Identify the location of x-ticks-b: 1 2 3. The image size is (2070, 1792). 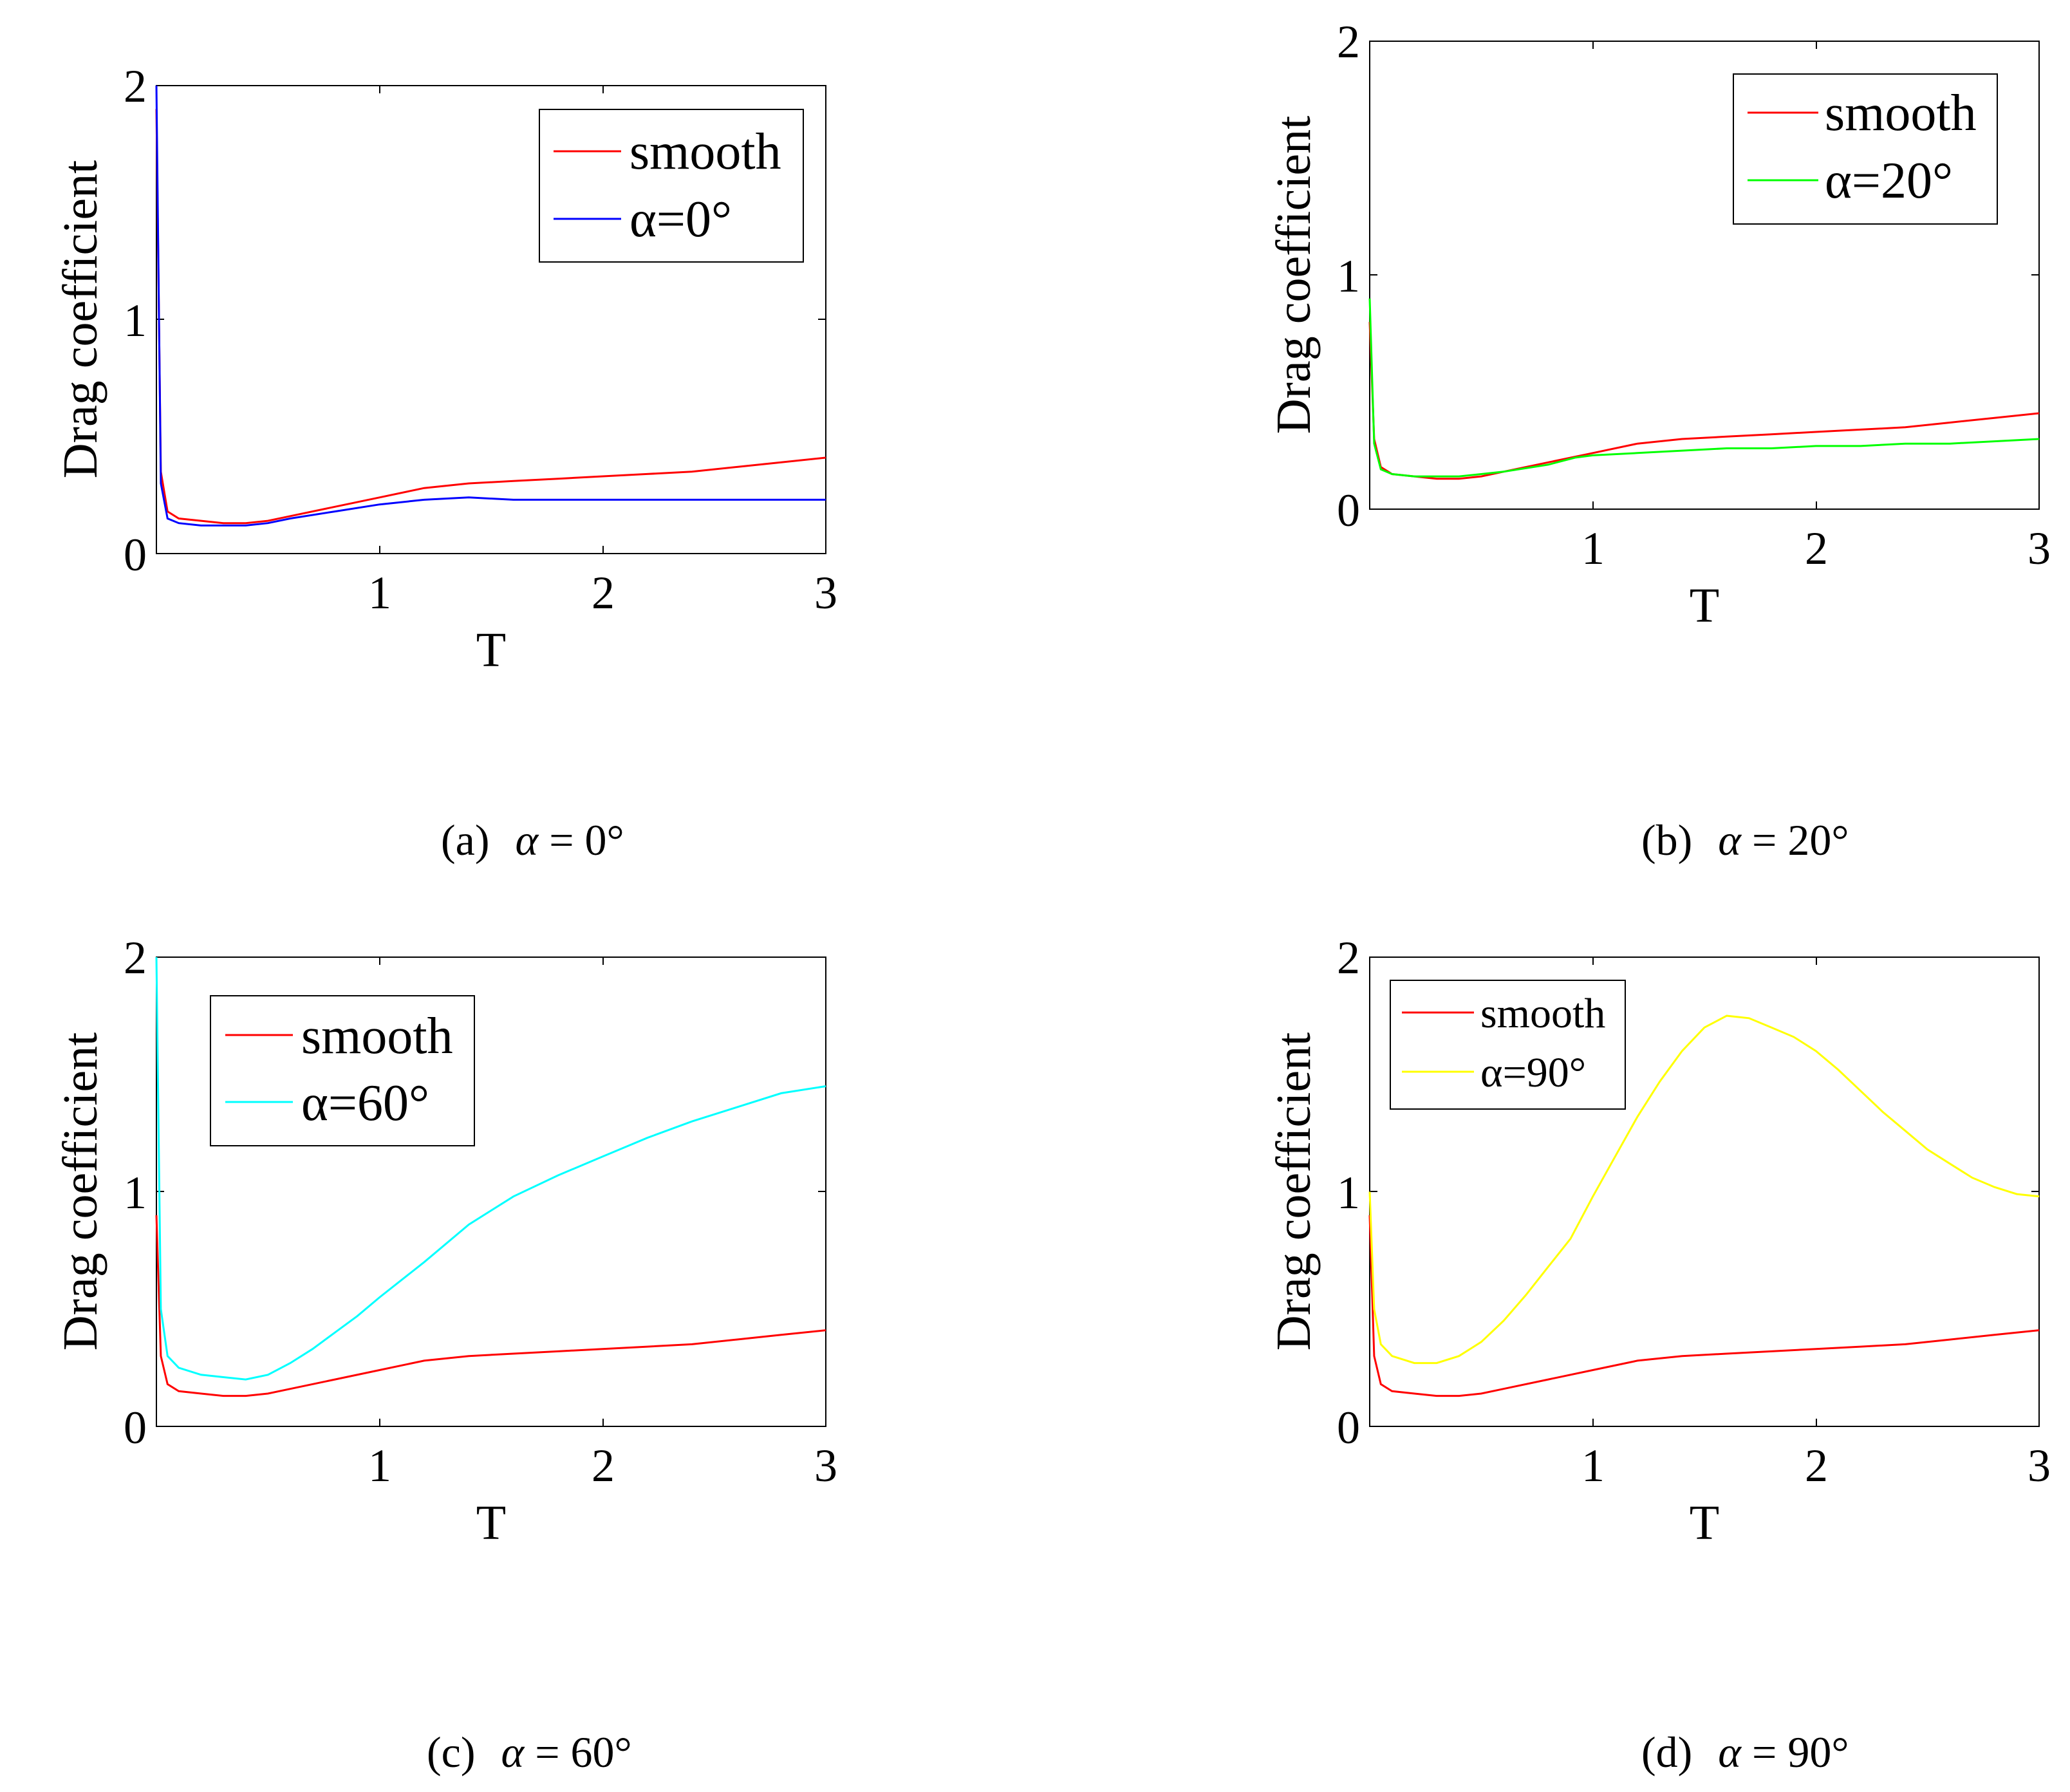
(1816, 548).